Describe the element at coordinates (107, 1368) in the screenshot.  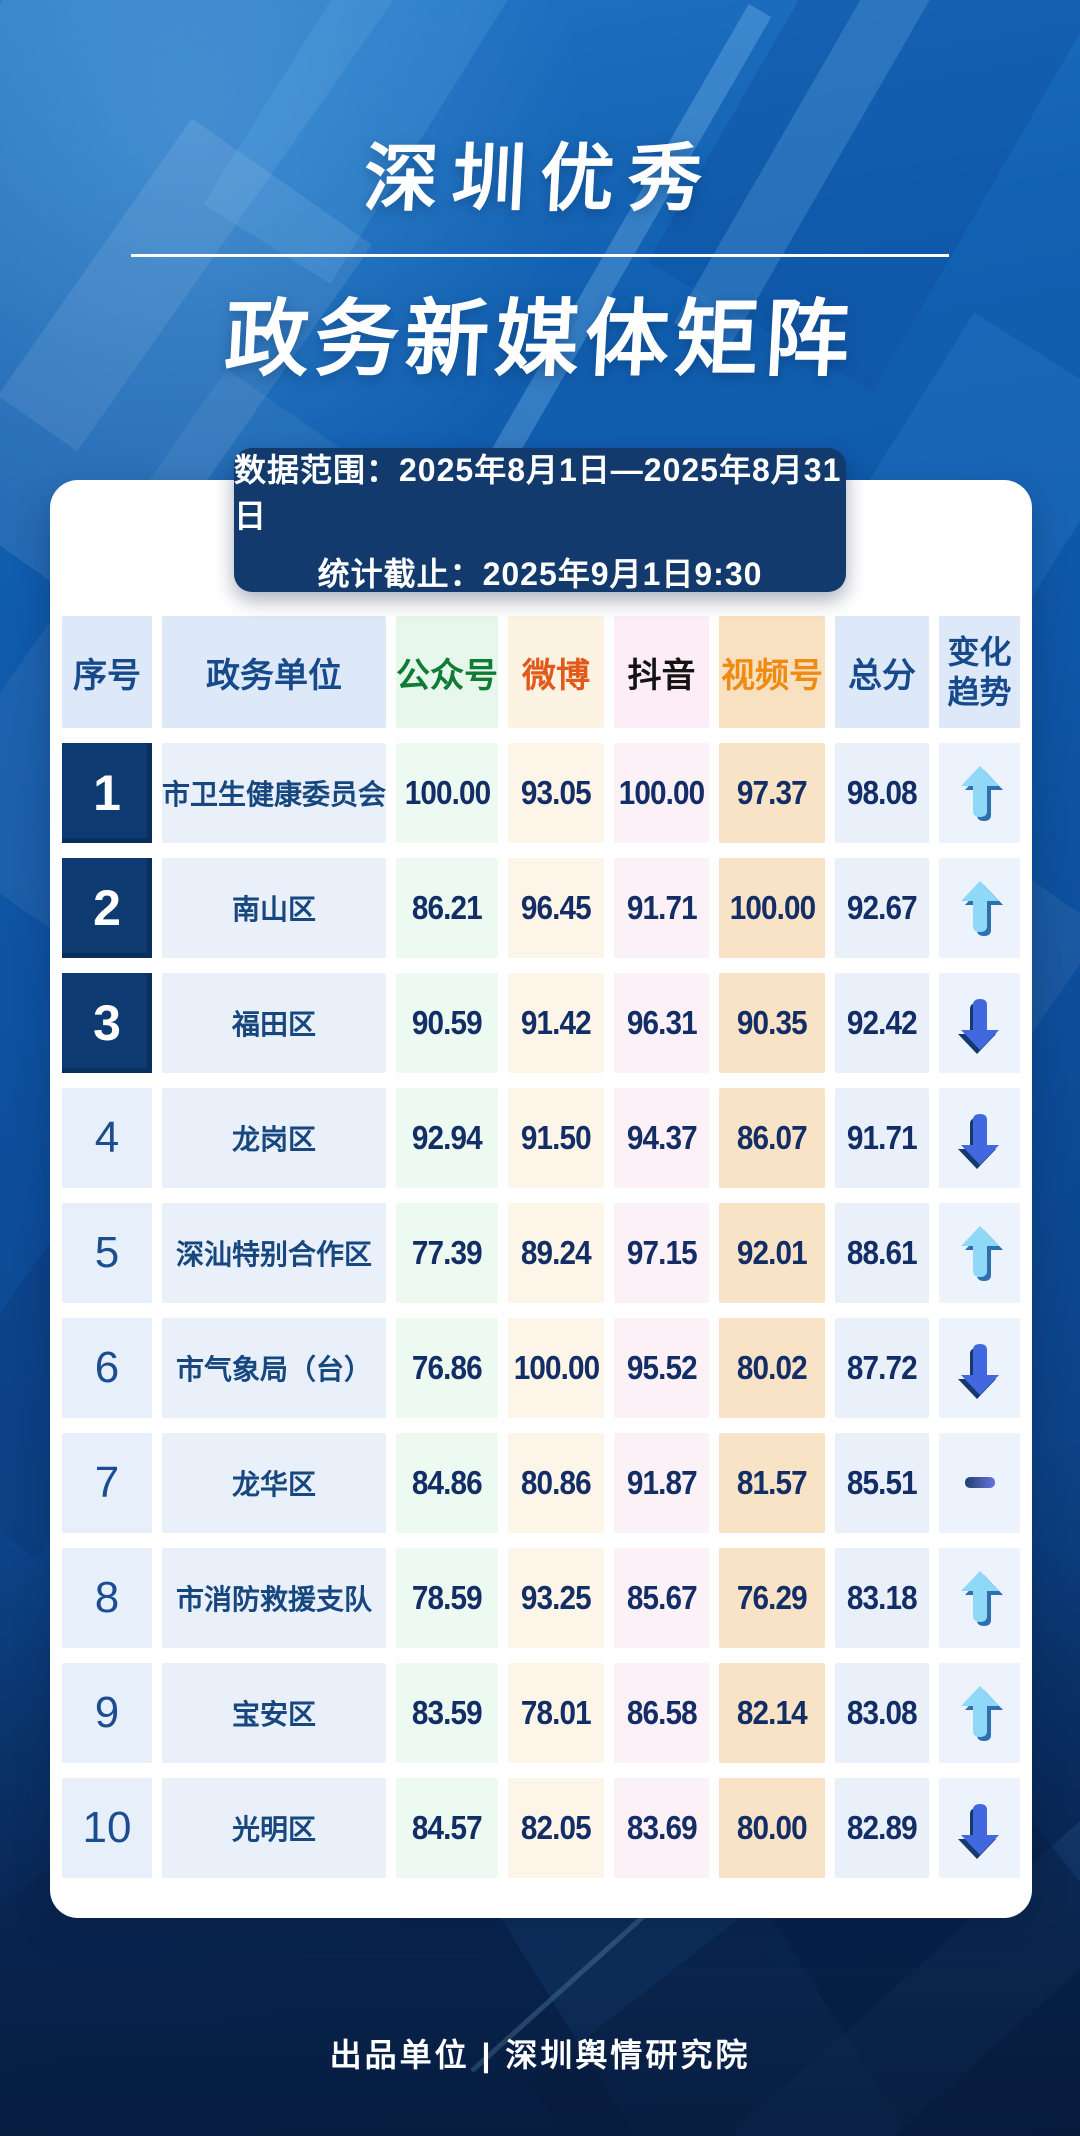
I see `rank-cell: 6` at that location.